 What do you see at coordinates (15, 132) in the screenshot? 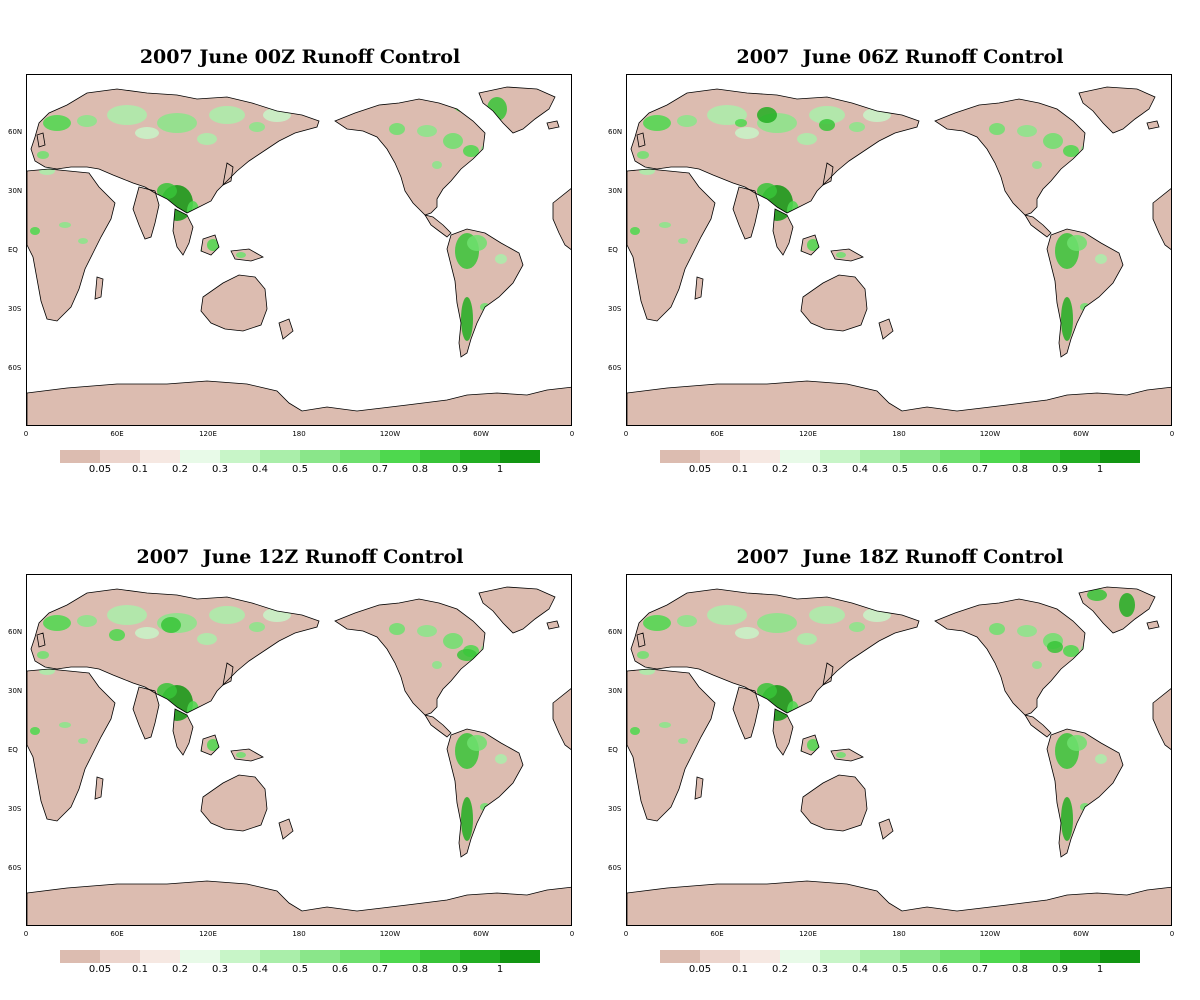
I see `lat-label: 60N` at bounding box center [15, 132].